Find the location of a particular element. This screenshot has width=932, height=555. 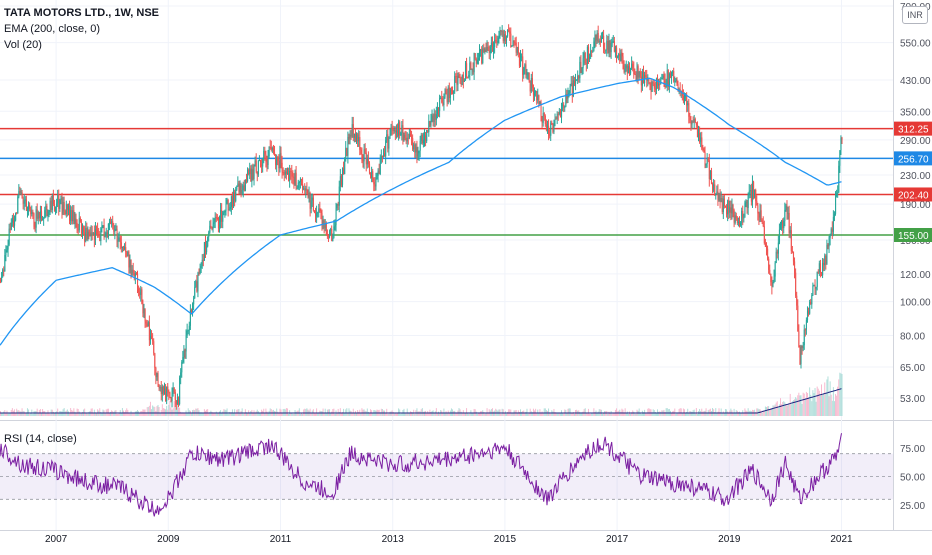

volume-legend: Vol (20) is located at coordinates (23, 45).